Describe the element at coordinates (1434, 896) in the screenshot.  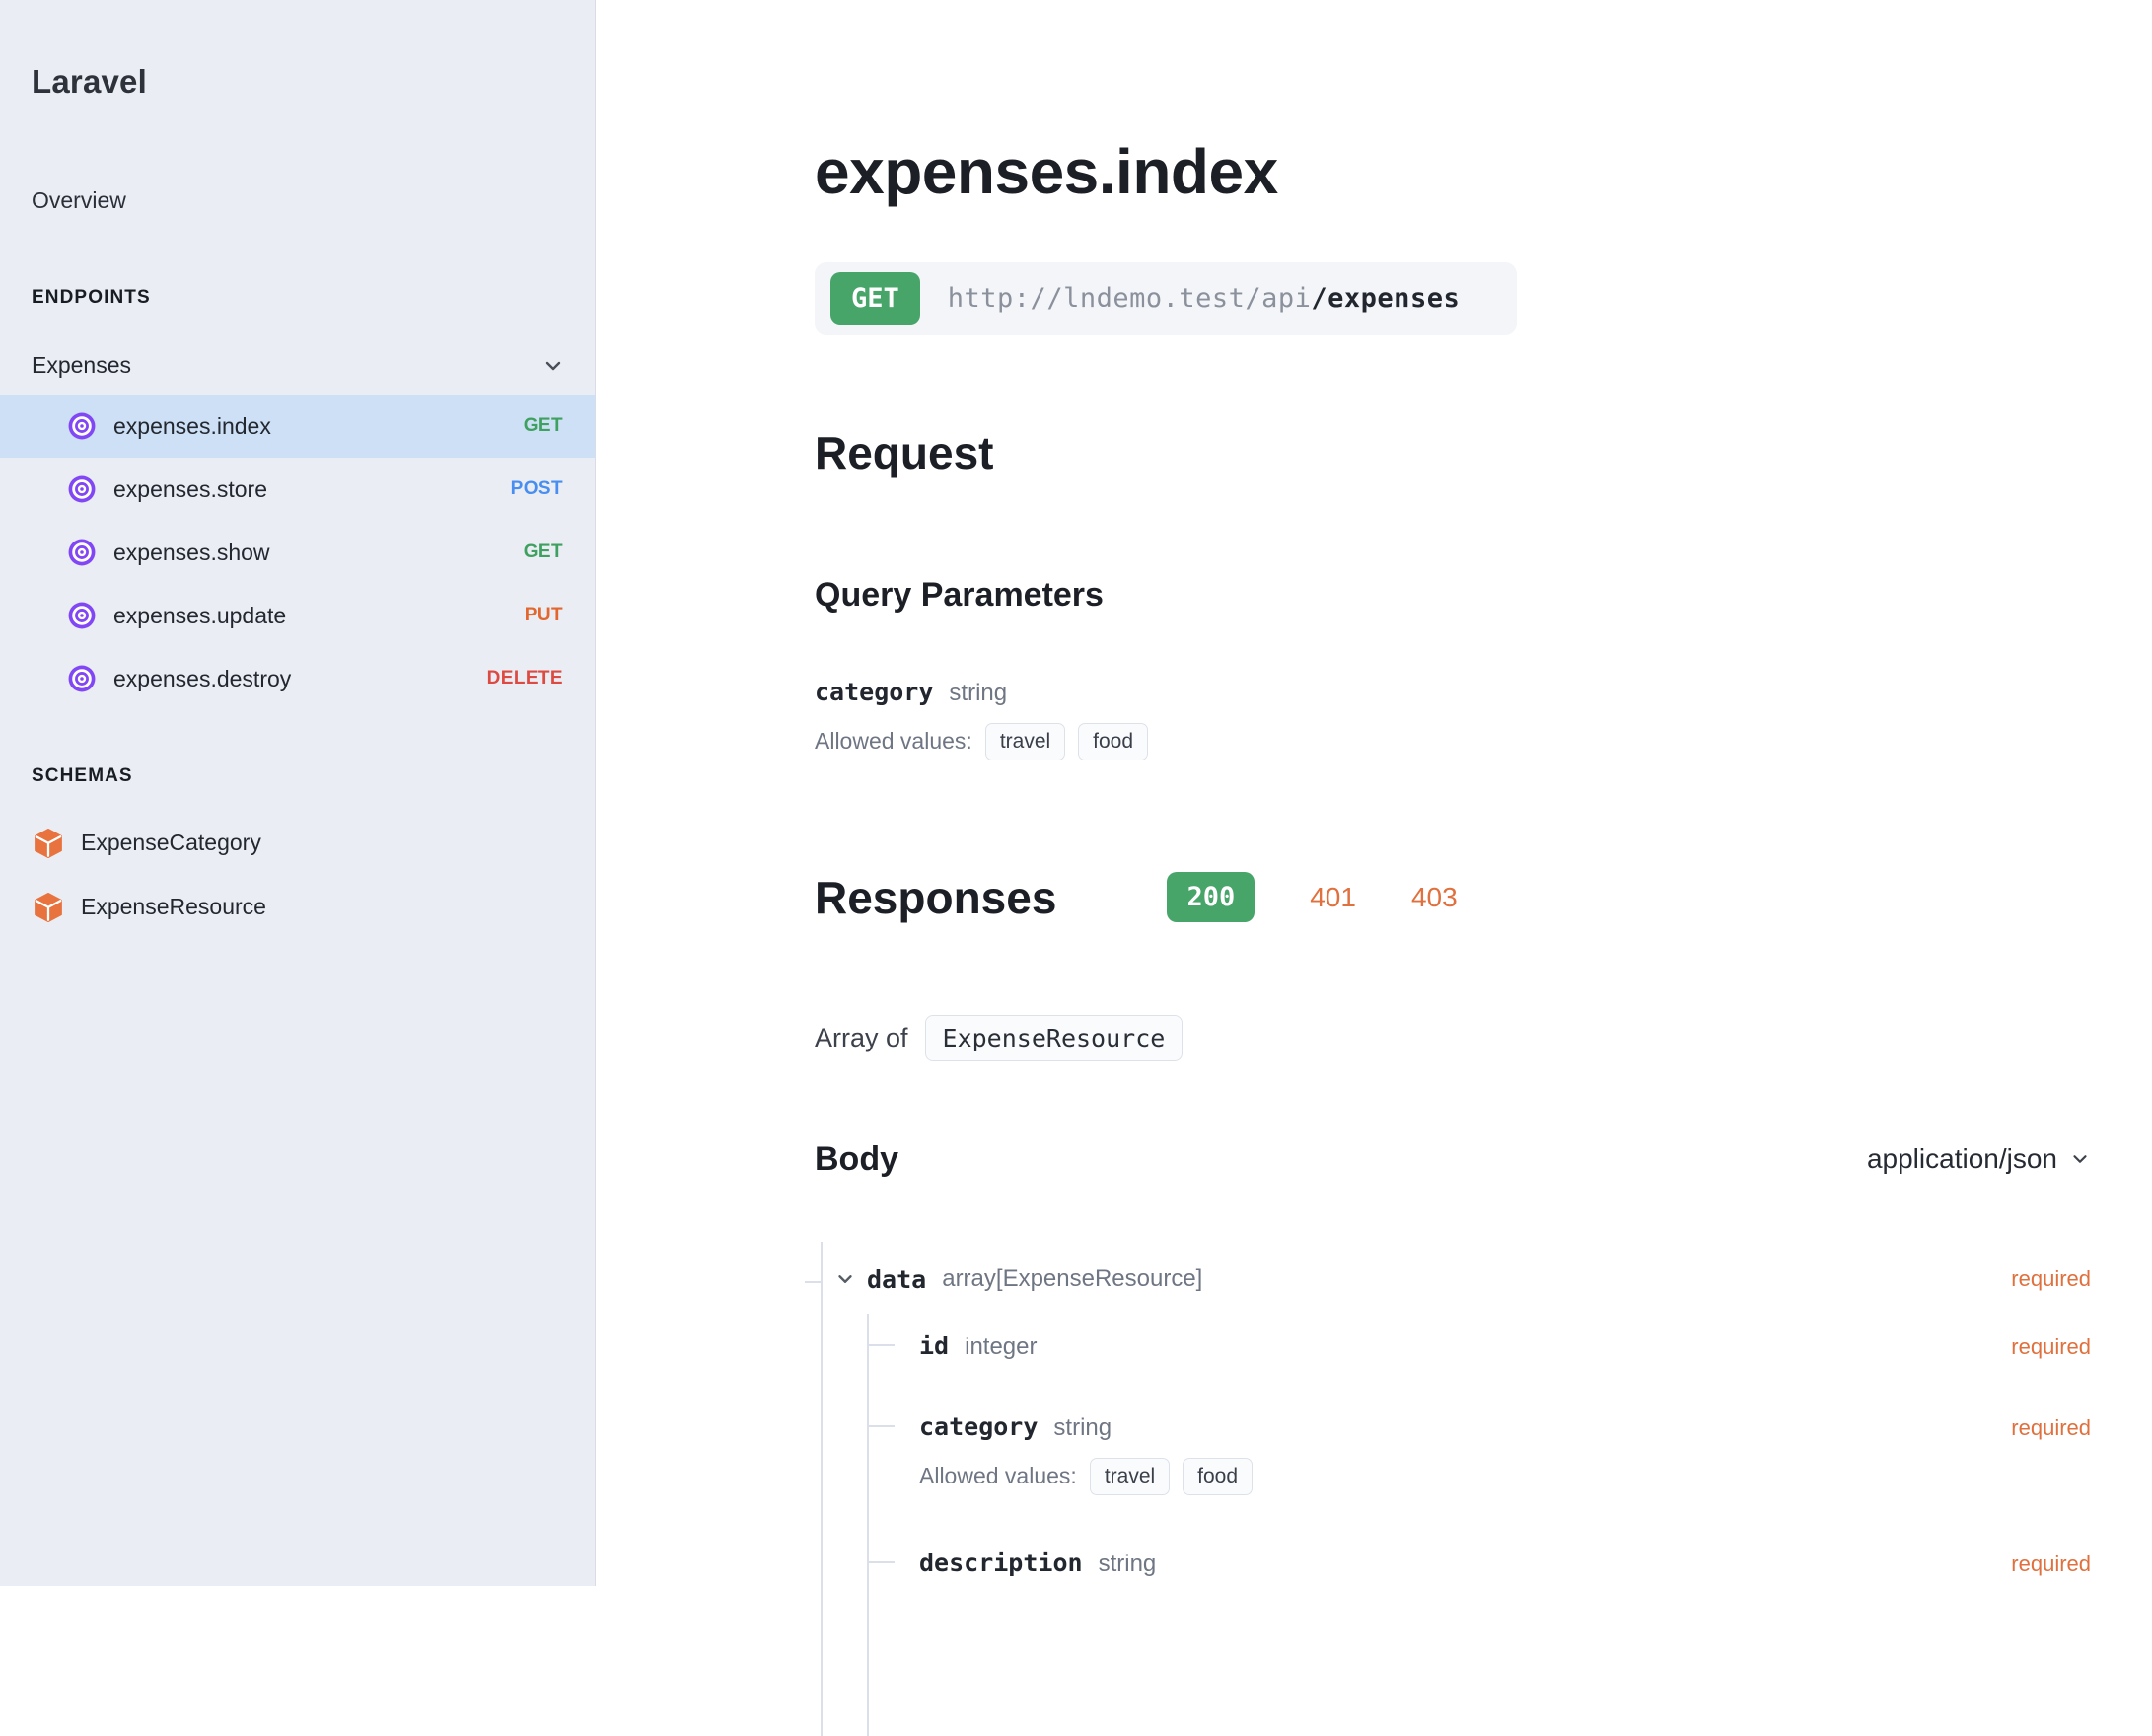
I see `status-tab-403: 403` at that location.